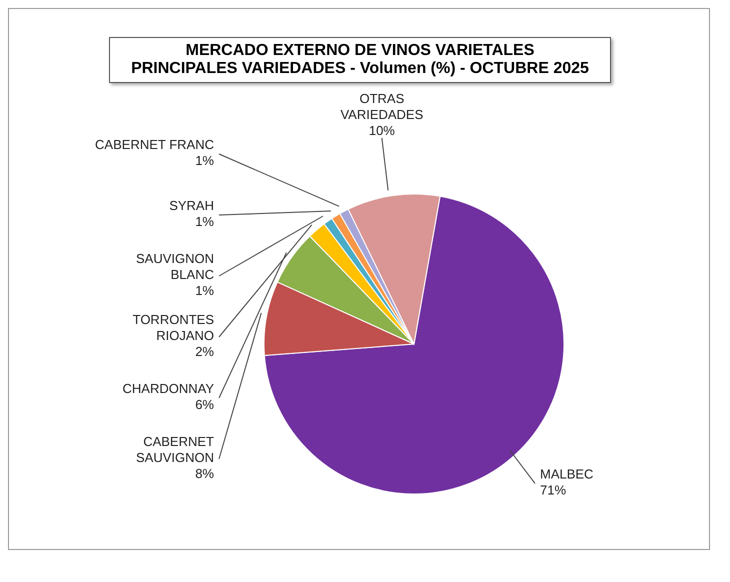 The image size is (730, 582). Describe the element at coordinates (204, 474) in the screenshot. I see `data-label: 8%` at that location.